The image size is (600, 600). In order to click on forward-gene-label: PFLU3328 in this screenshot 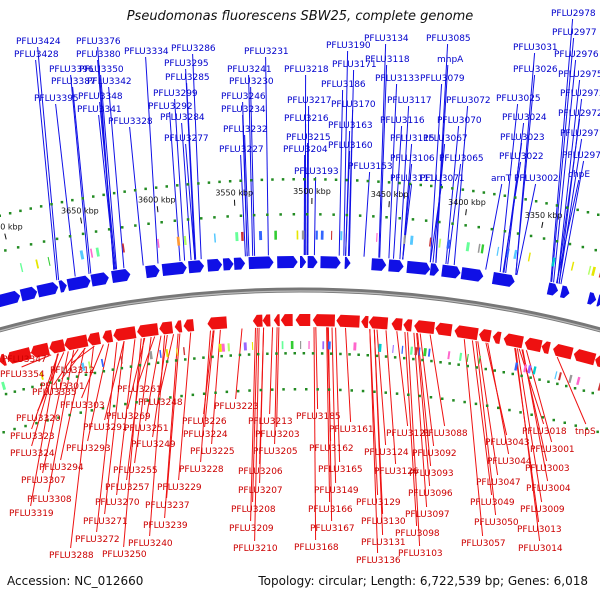, I will do `click(130, 122)`.